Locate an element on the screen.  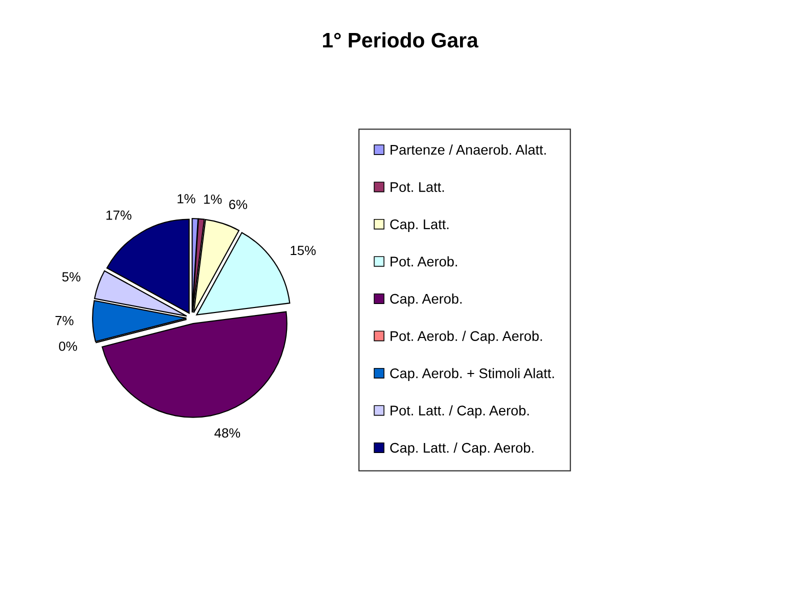
data-label: 5% is located at coordinates (71, 277).